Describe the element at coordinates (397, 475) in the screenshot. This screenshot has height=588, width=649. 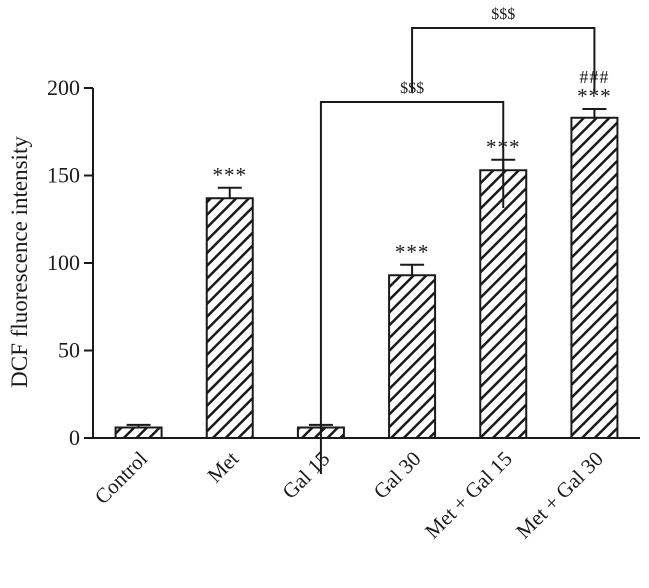
I see `x-tick-label: Gal 30` at that location.